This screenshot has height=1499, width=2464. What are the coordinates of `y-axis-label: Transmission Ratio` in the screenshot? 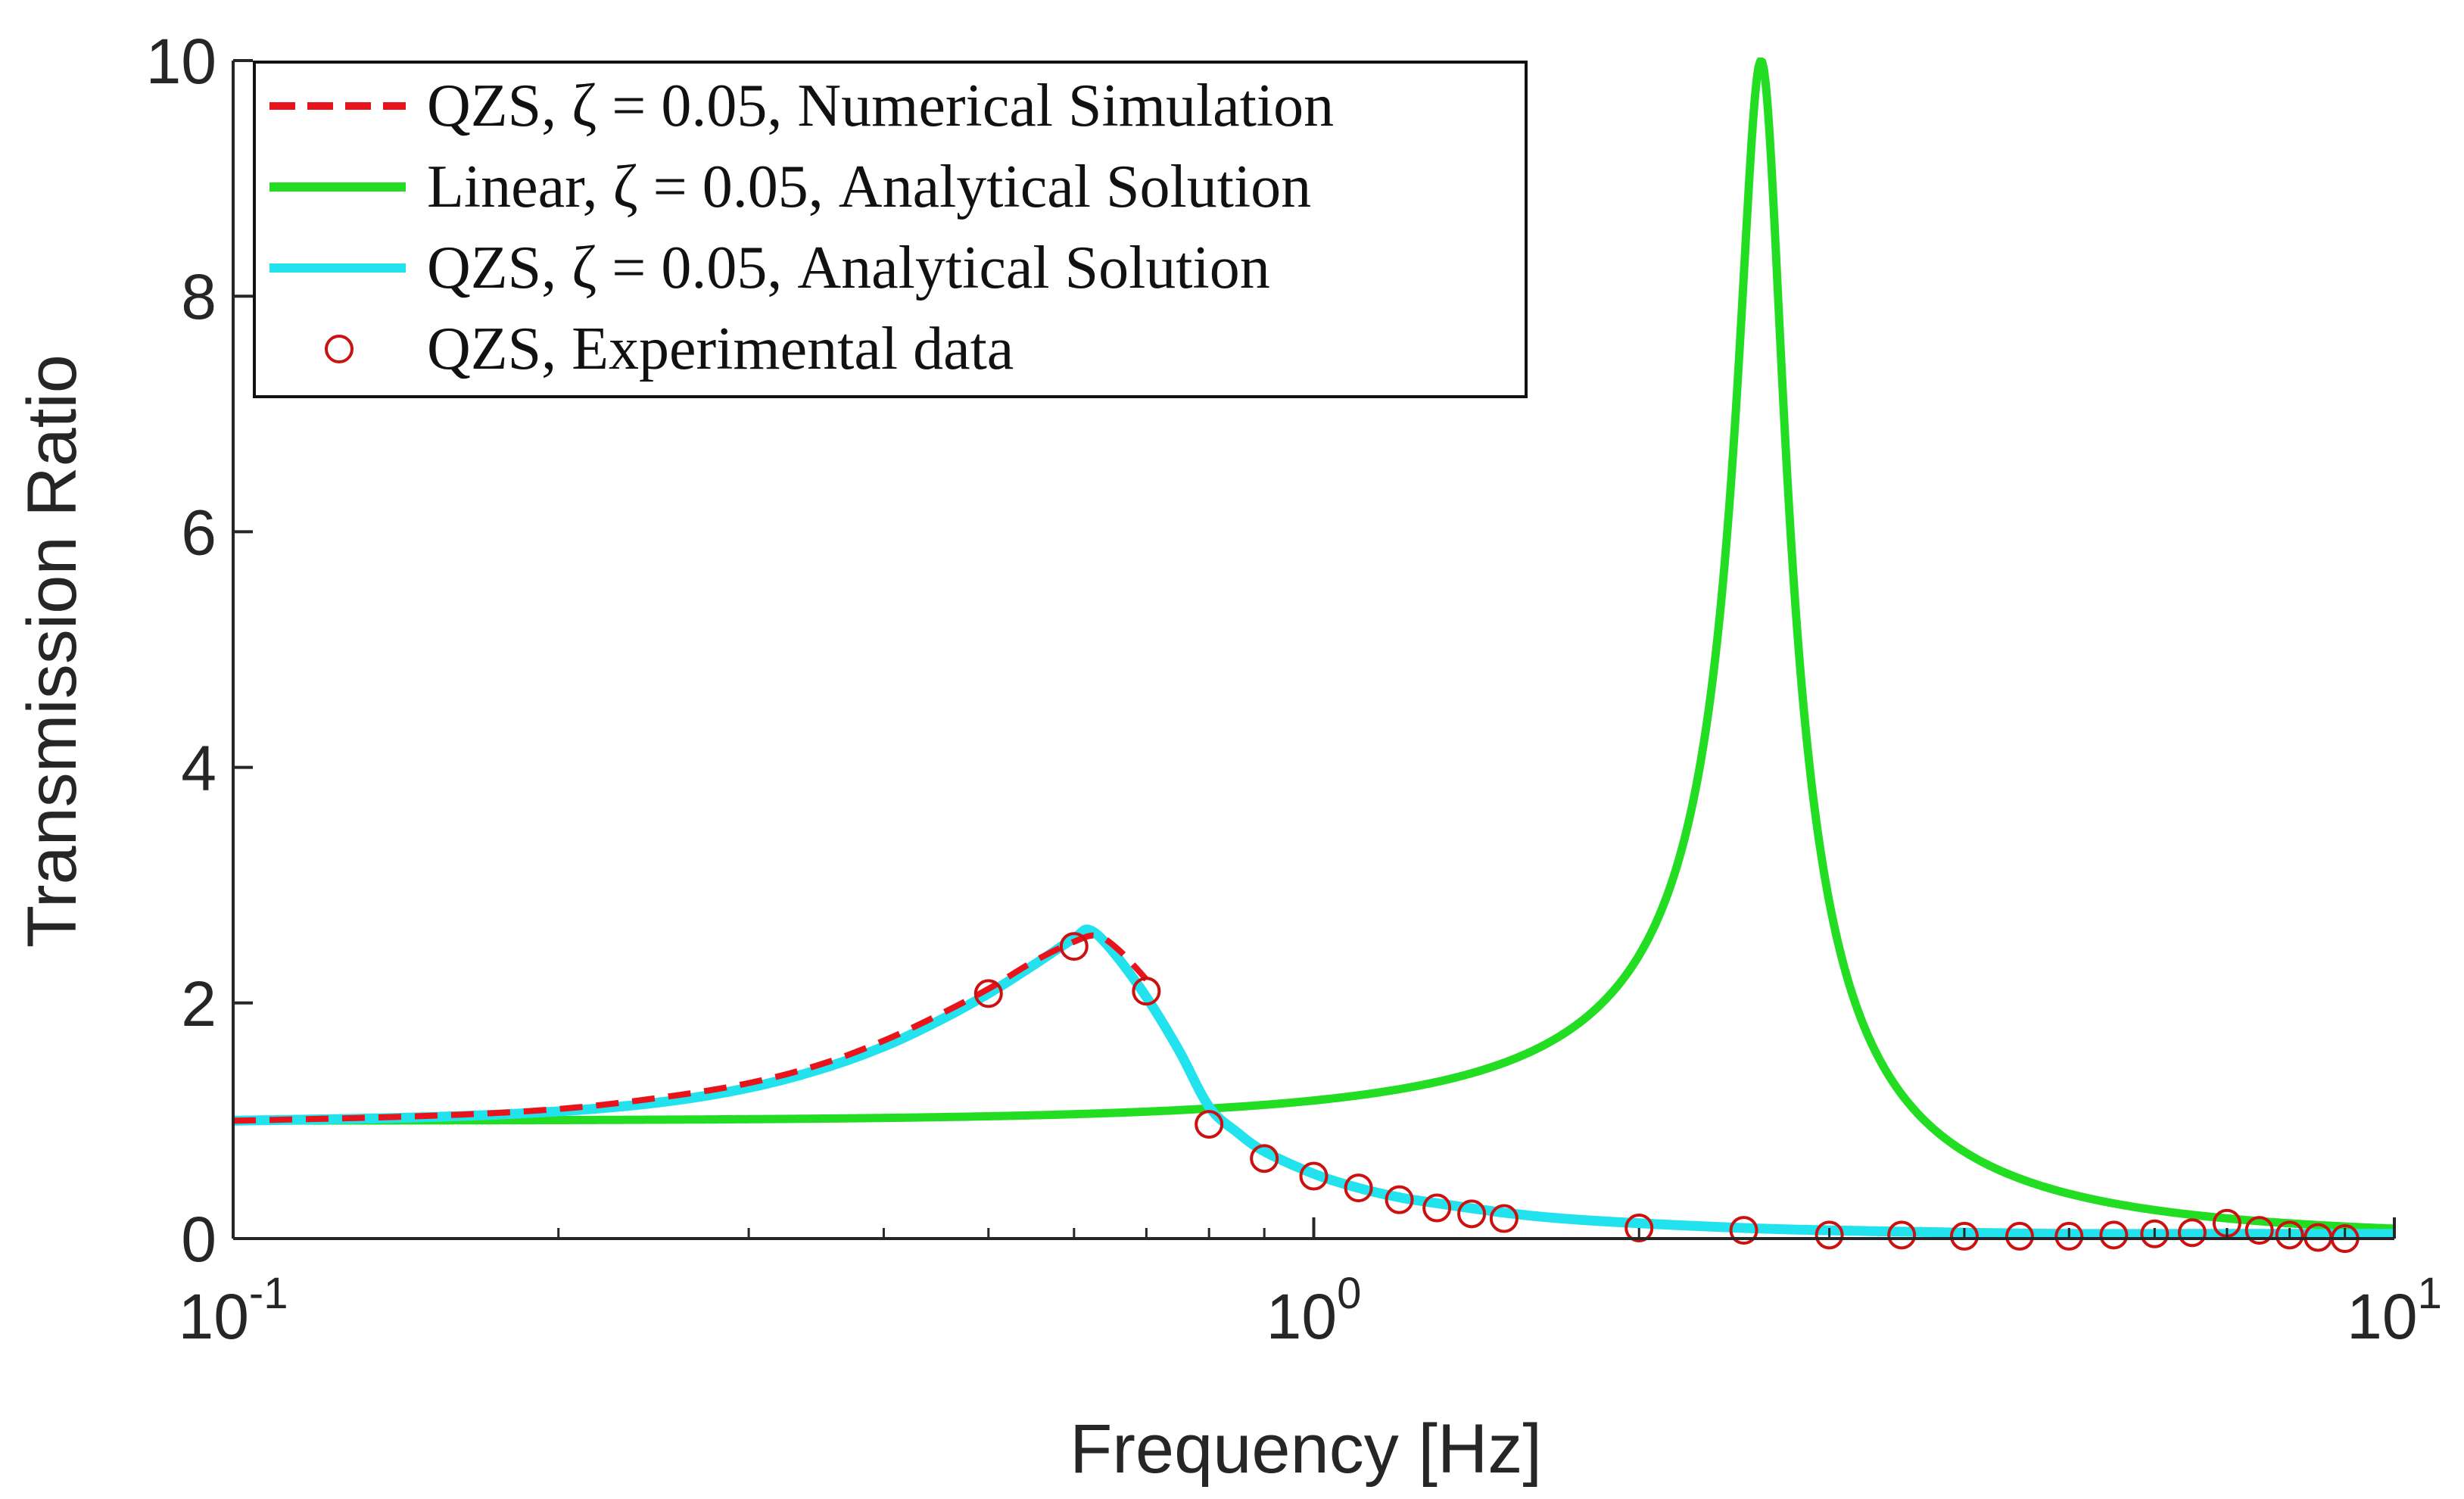 It's located at (52, 651).